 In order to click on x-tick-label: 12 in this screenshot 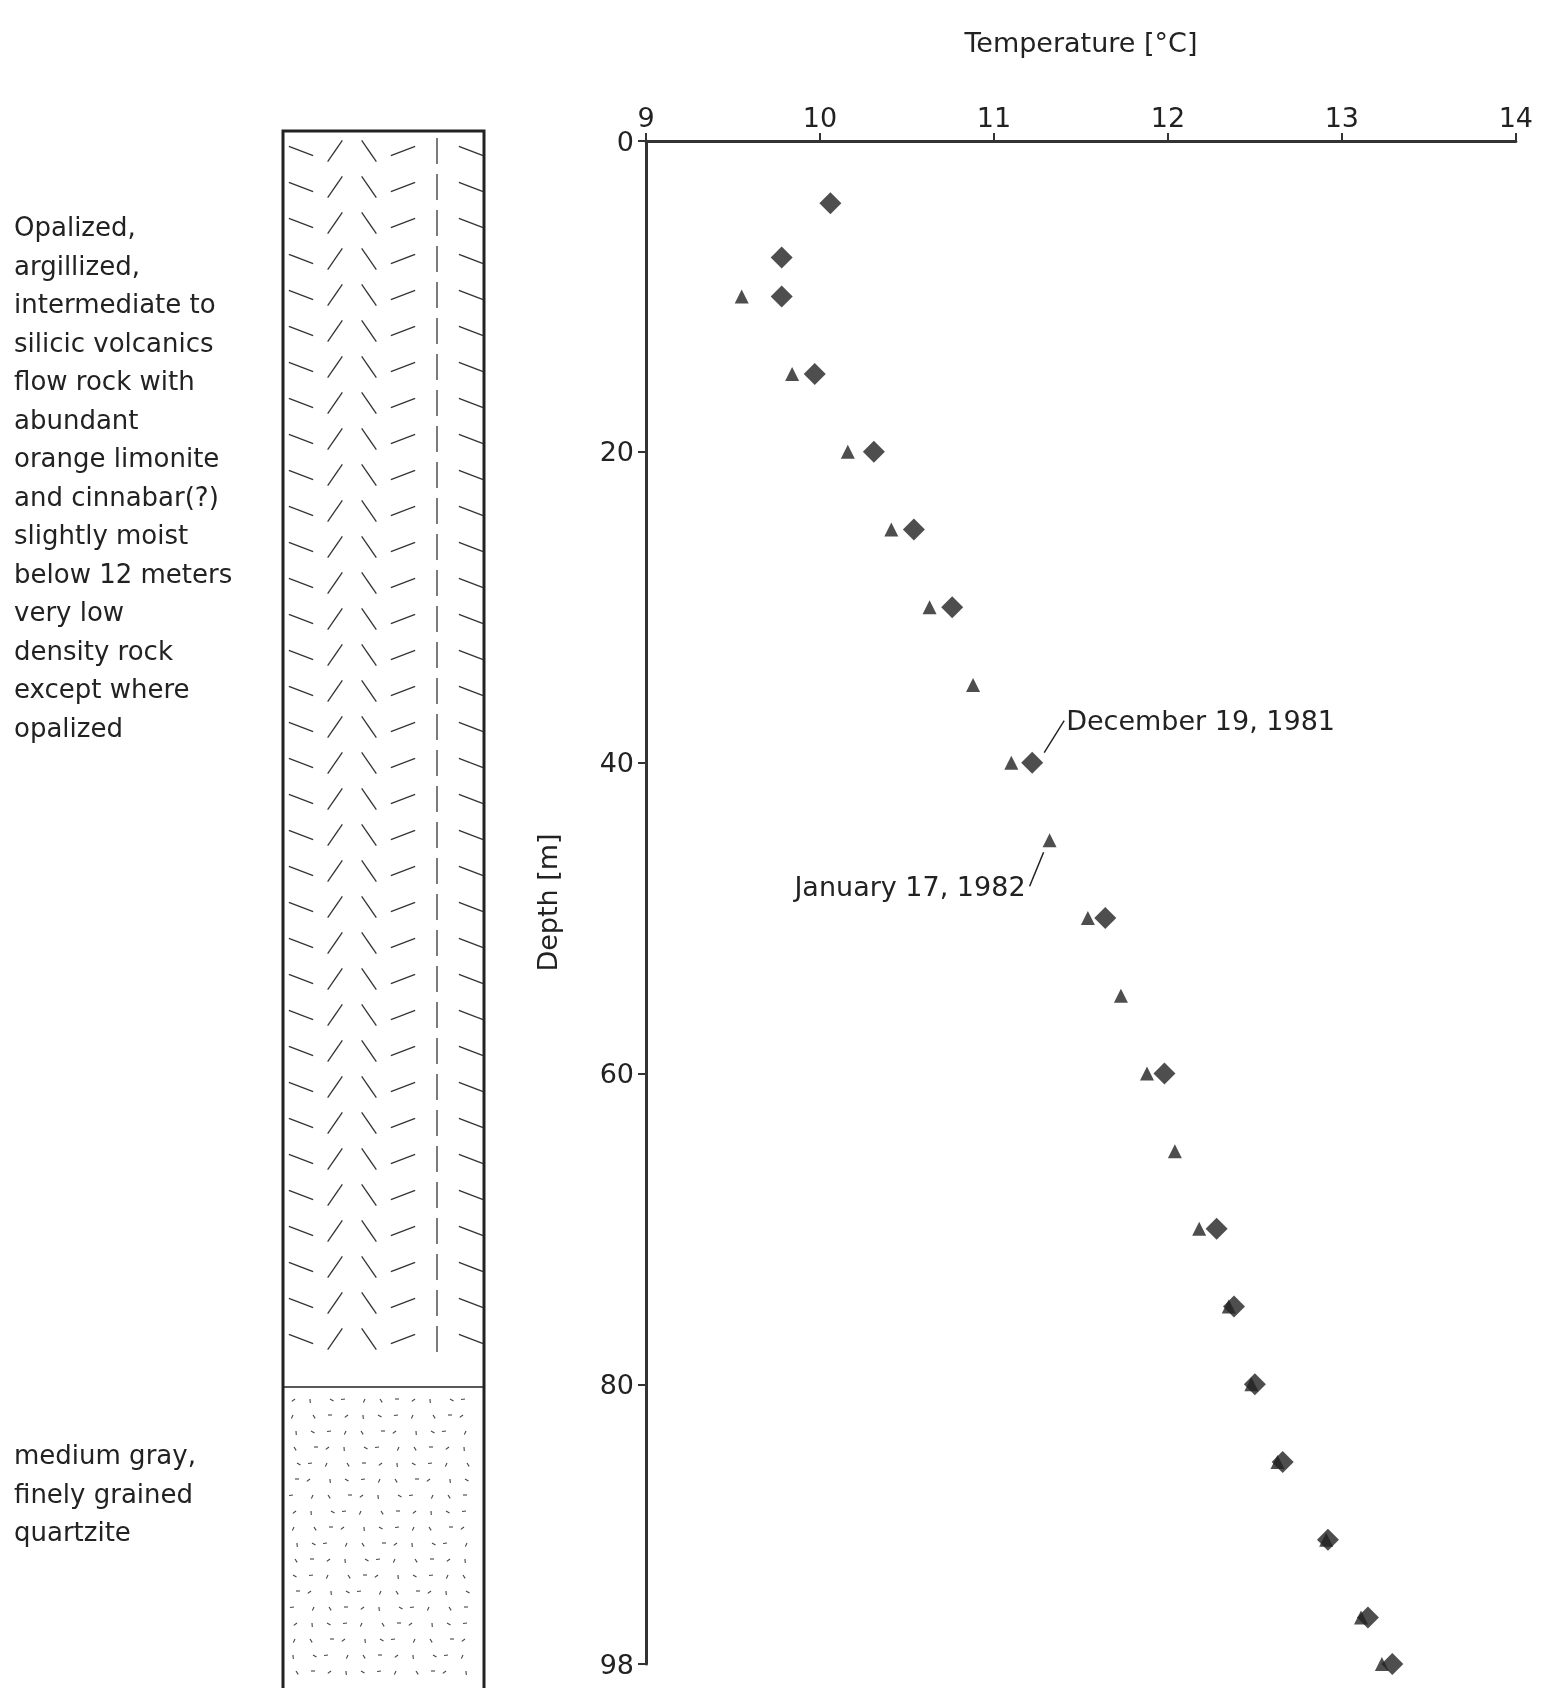, I will do `click(1168, 117)`.